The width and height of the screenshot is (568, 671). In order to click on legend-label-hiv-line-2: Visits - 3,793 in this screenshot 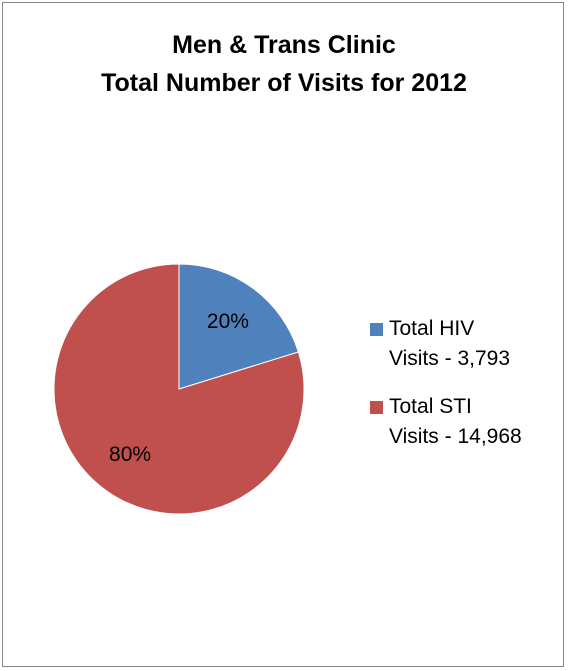, I will do `click(450, 358)`.